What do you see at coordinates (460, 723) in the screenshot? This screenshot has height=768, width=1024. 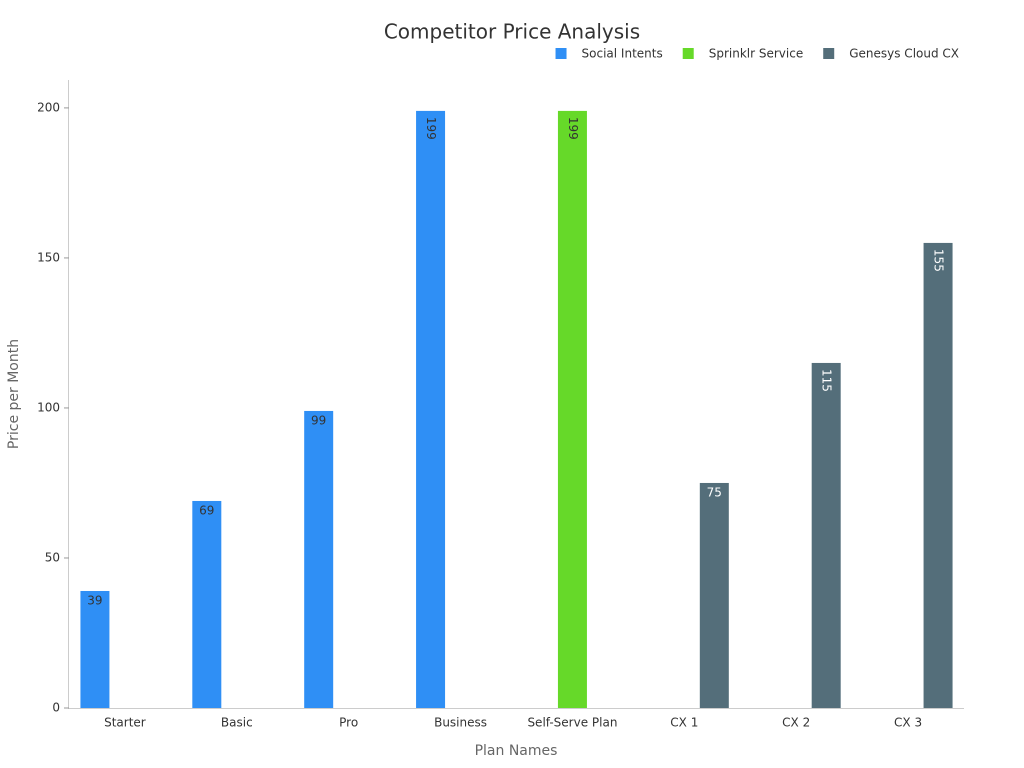 I see `x-tick-label: Business` at bounding box center [460, 723].